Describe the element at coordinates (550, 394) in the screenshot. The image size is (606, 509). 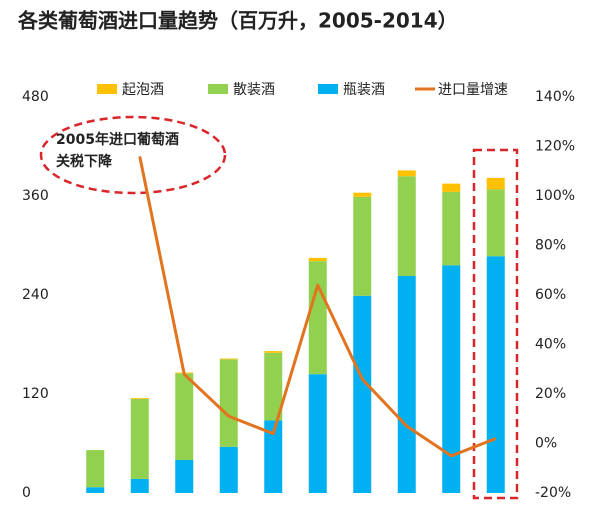
I see `y2-tick-label: 20%` at that location.